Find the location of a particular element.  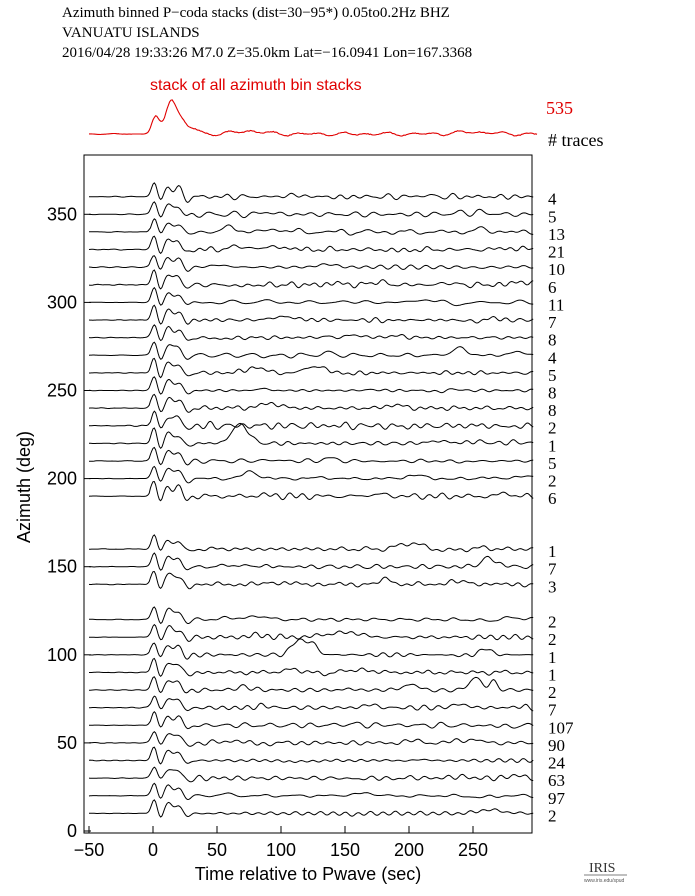

stack-count: 535 is located at coordinates (559, 108).